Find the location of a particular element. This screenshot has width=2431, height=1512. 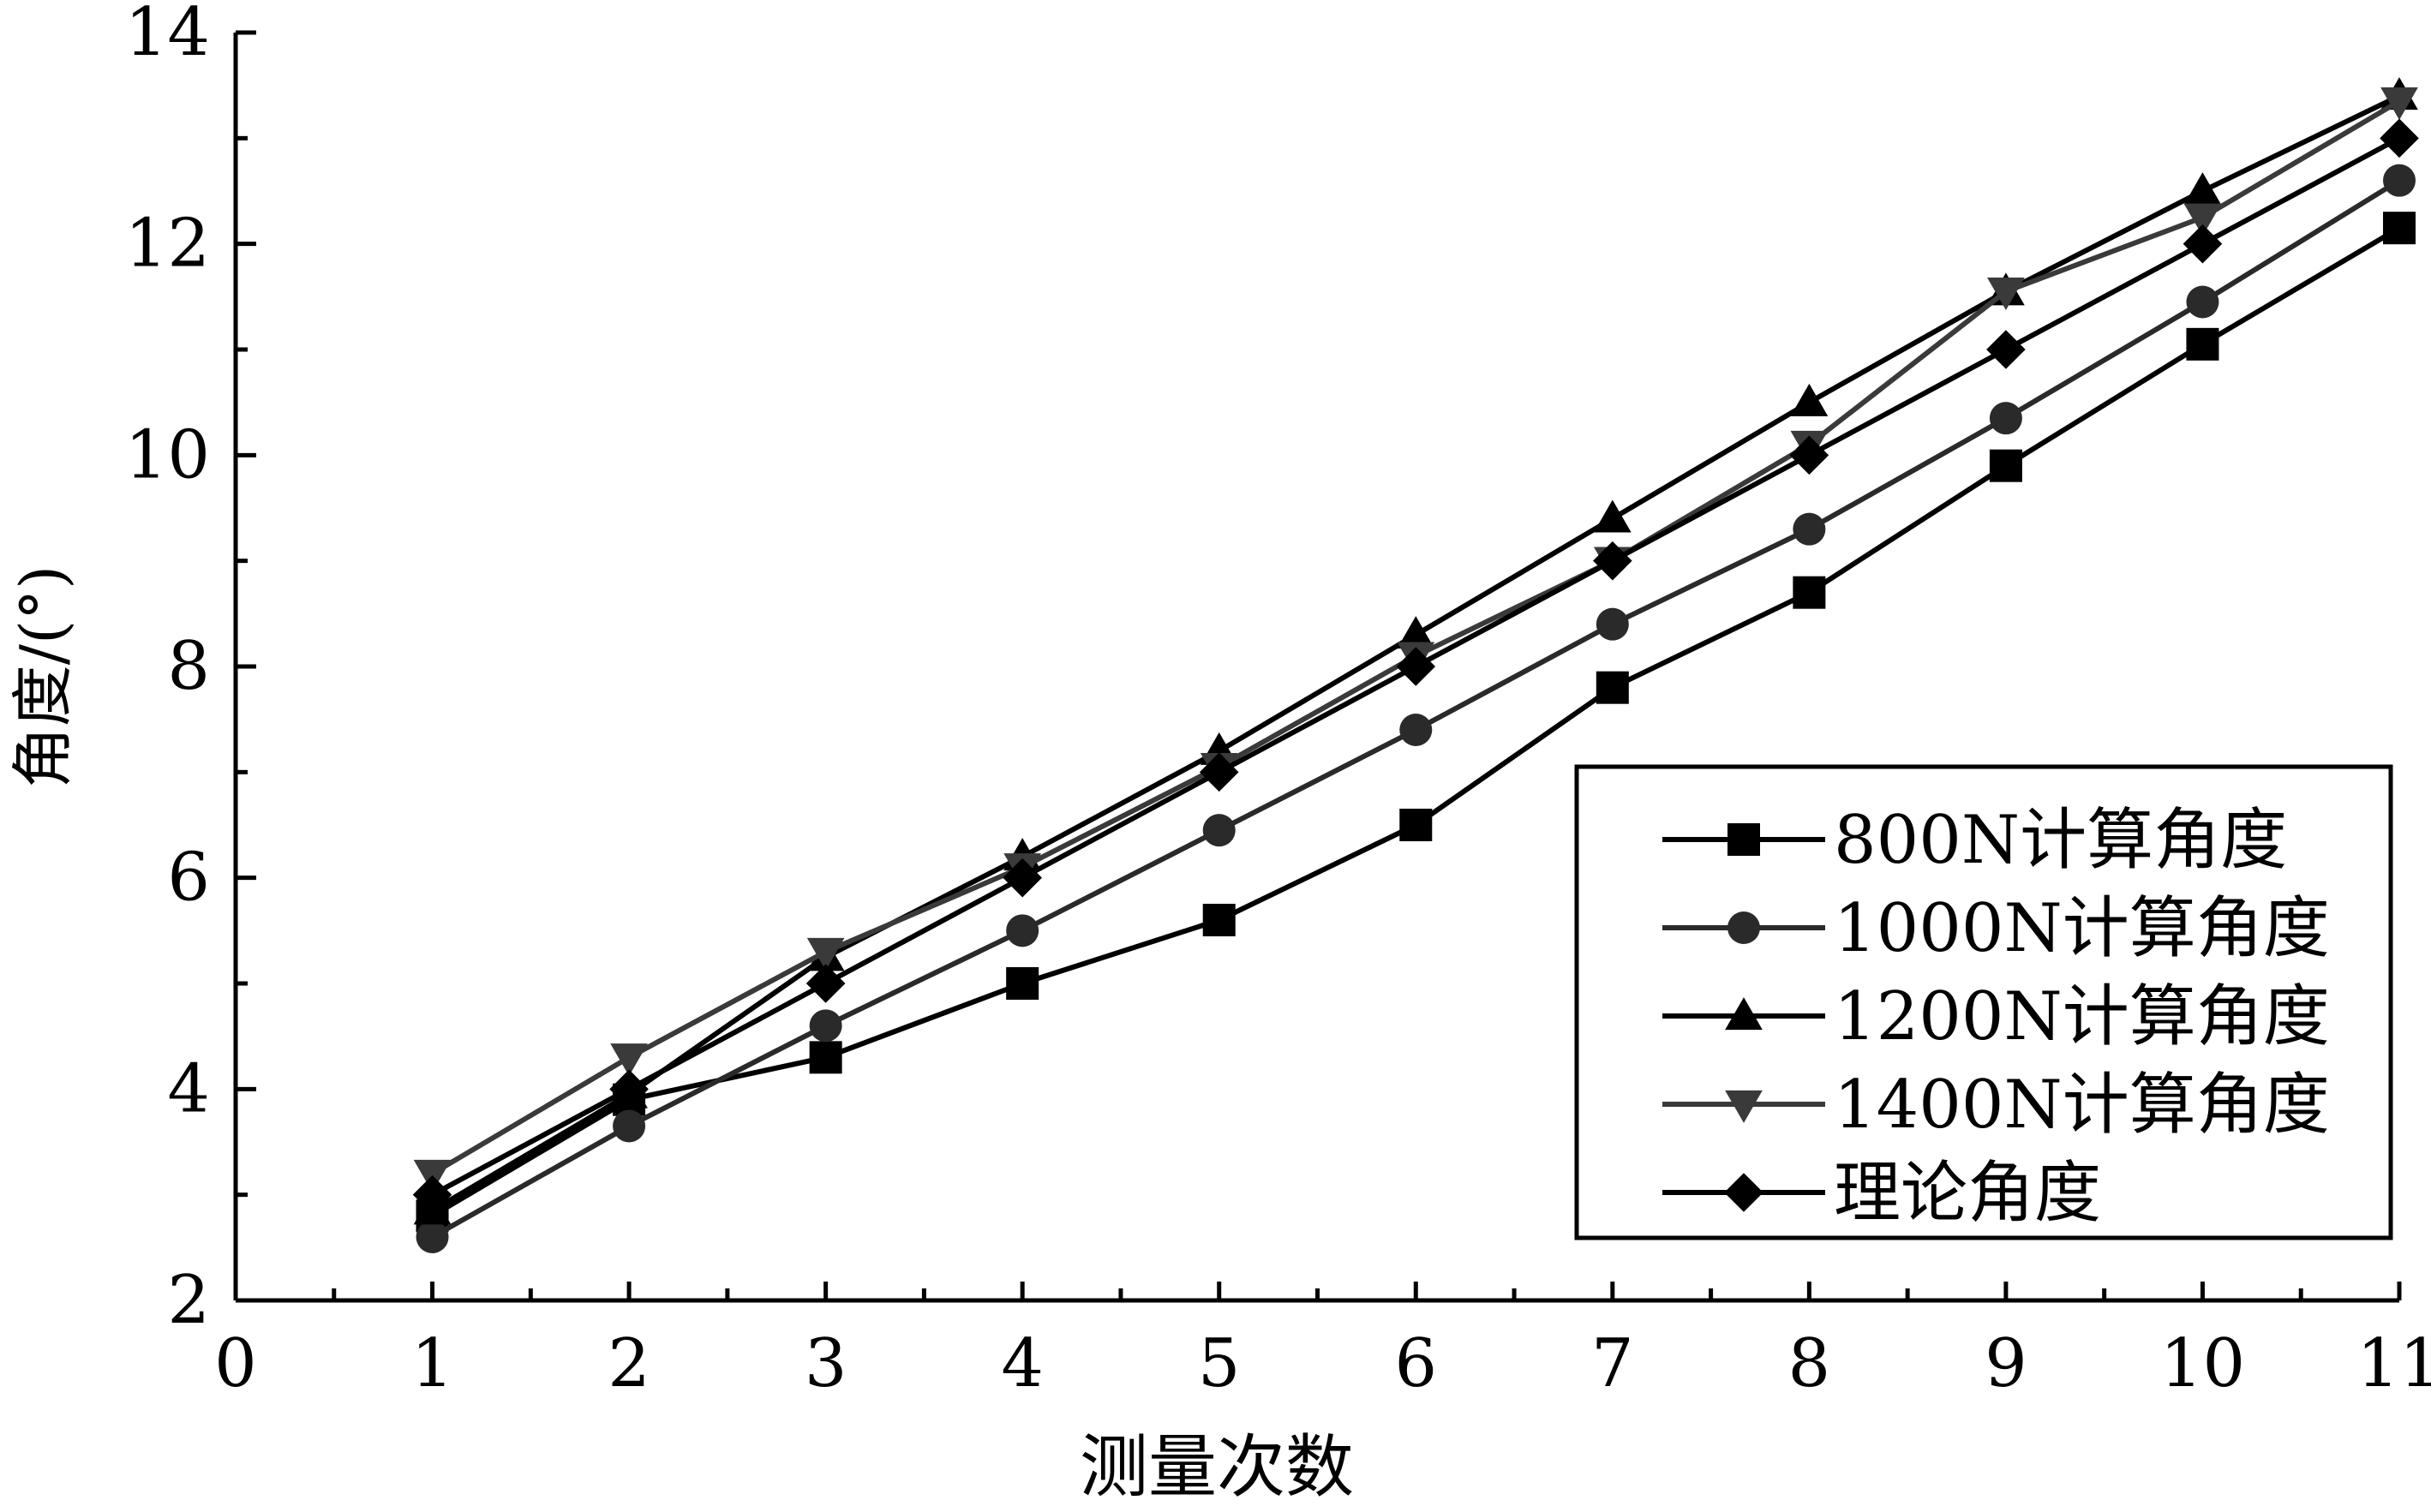

x-tick-label: 2 is located at coordinates (629, 1364).